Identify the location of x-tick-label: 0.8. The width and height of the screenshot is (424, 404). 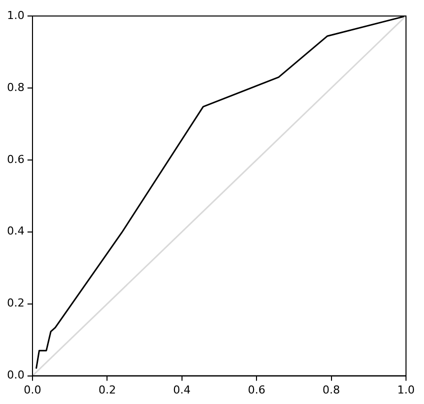
(331, 389).